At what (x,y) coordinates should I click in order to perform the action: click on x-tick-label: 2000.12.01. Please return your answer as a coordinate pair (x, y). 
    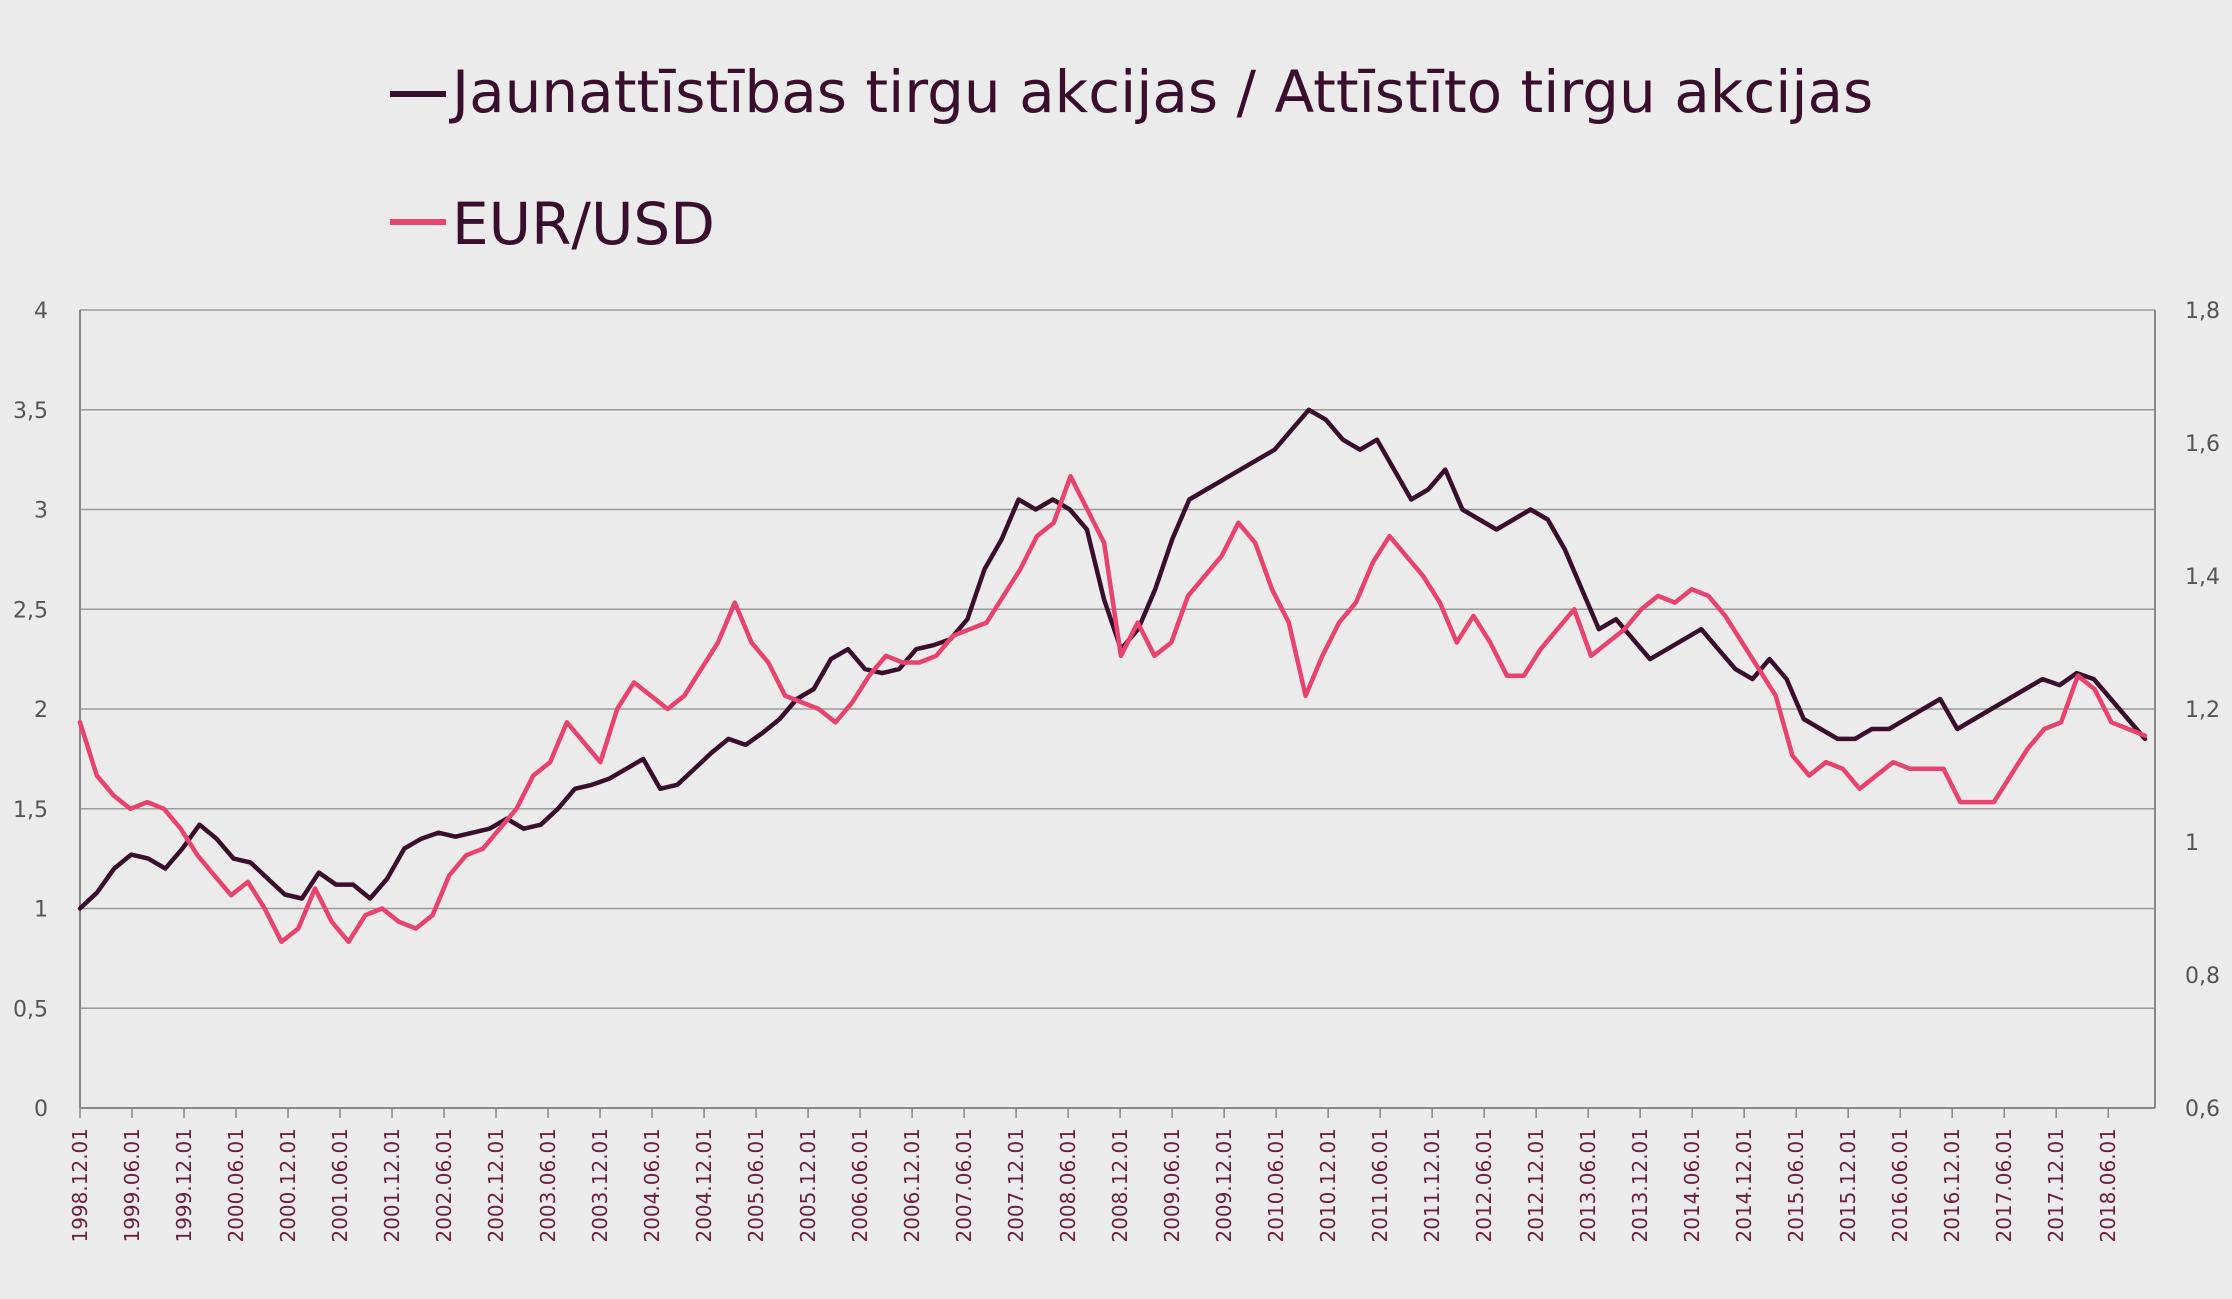
    Looking at the image, I should click on (288, 1185).